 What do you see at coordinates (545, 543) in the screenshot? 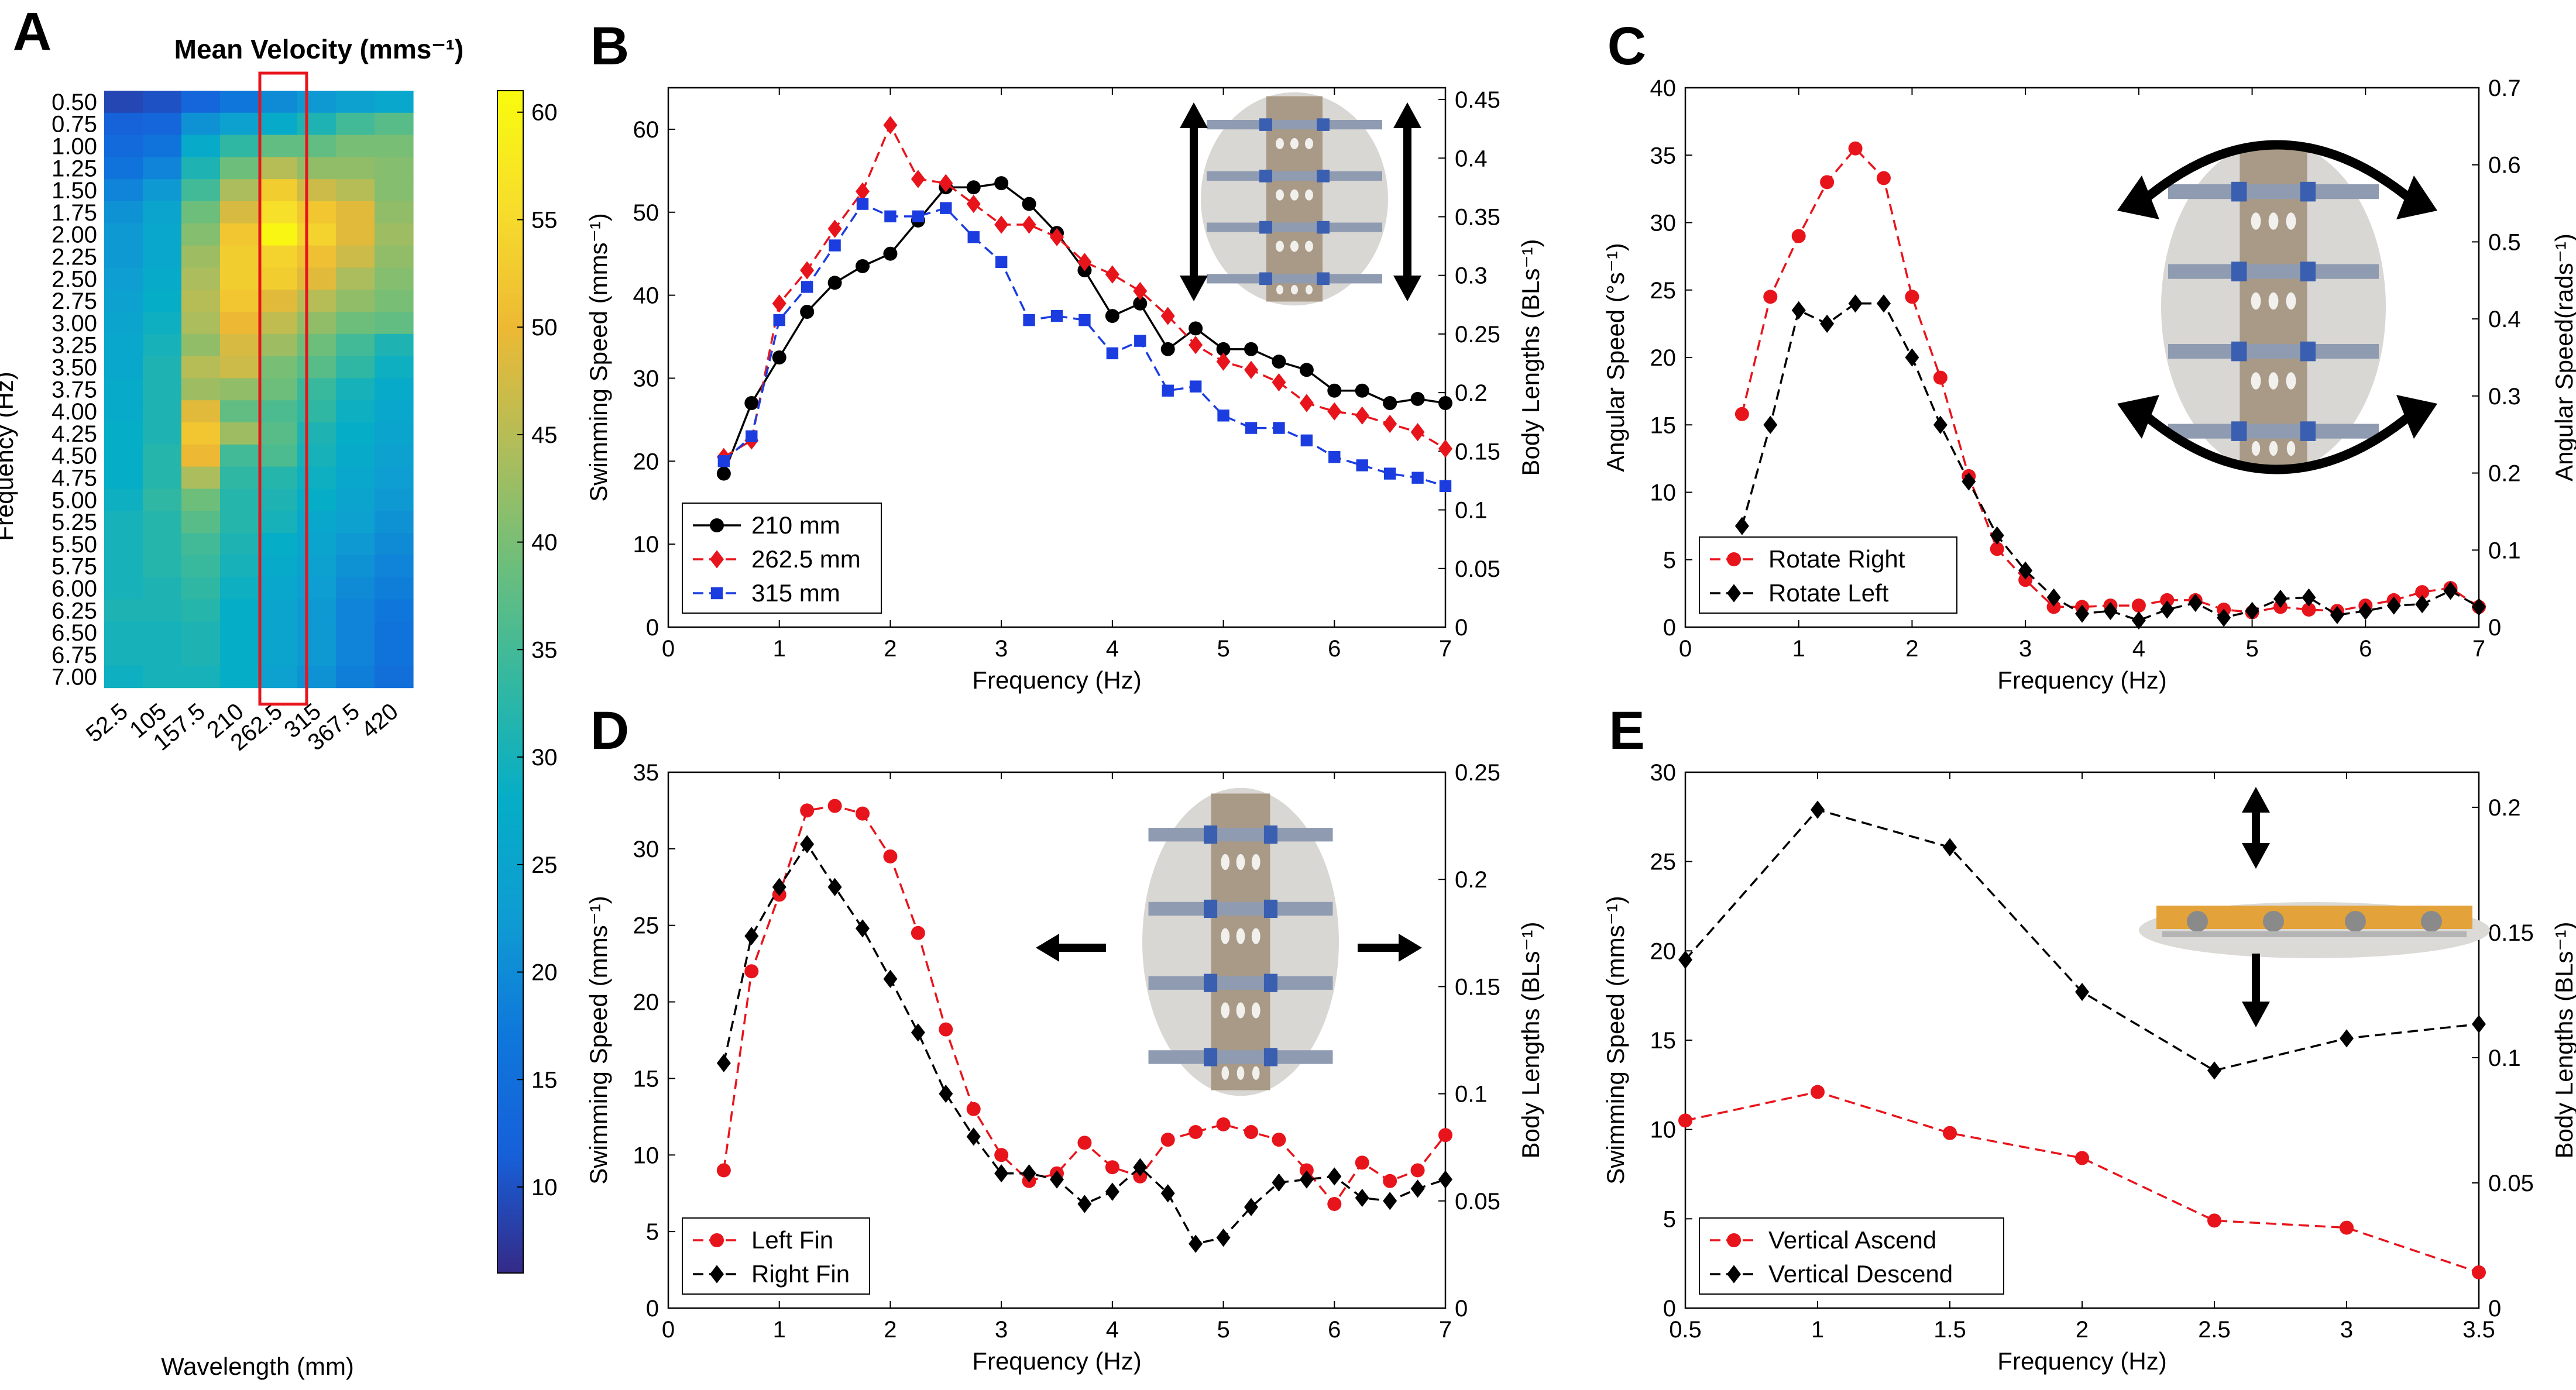
I see `colorbar-tick-label: 40` at bounding box center [545, 543].